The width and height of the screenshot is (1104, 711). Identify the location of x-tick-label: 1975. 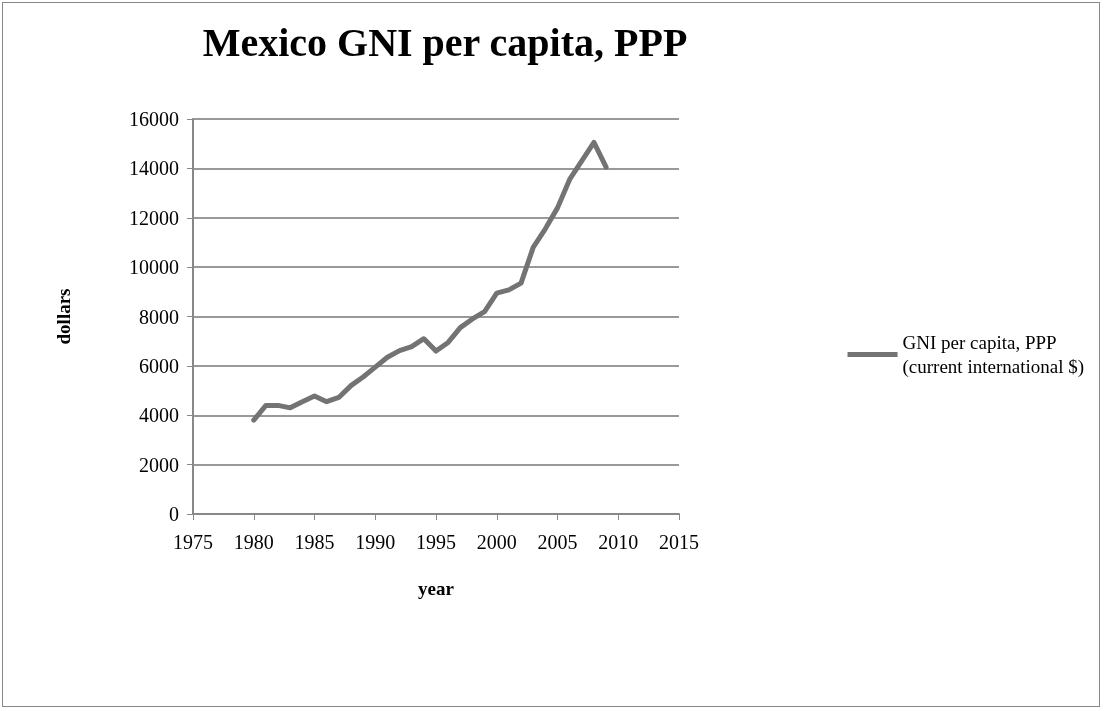
(193, 542).